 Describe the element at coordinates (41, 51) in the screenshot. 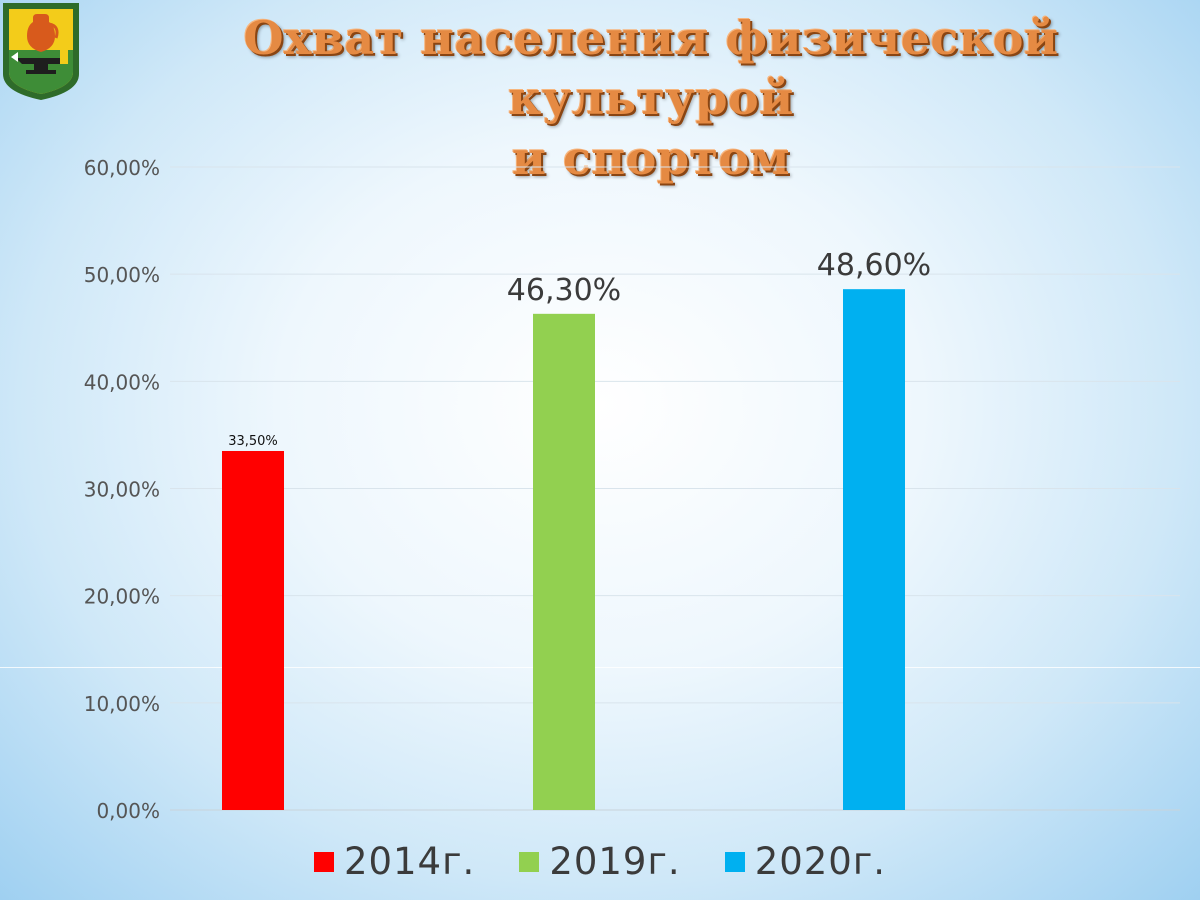

I see `coat-of-arms-icon` at that location.